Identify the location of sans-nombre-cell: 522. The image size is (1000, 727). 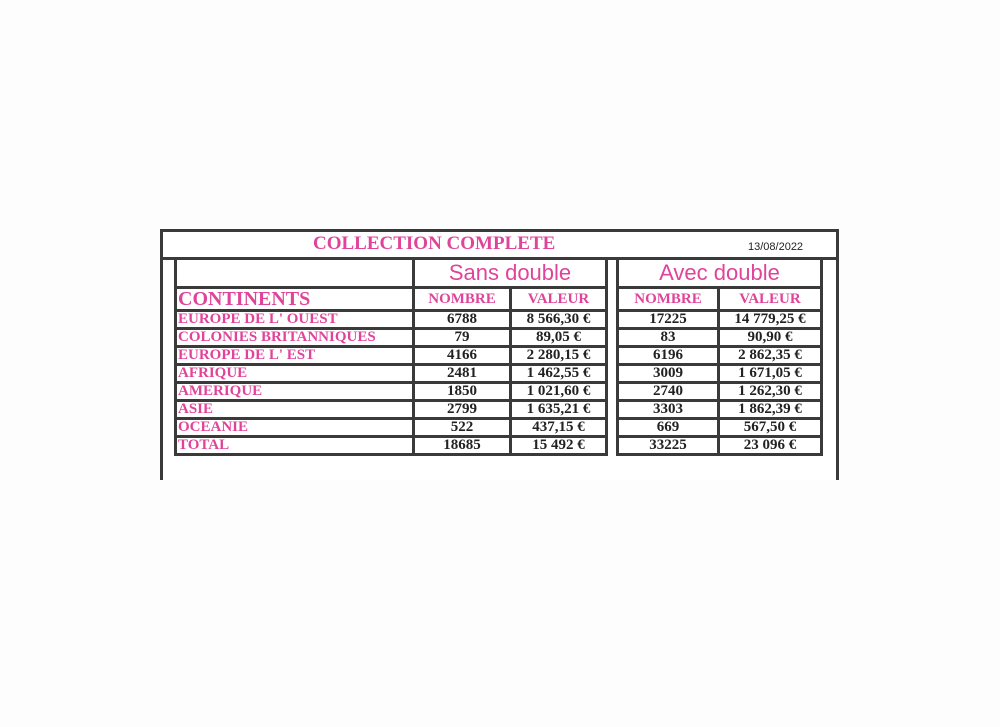
(462, 427).